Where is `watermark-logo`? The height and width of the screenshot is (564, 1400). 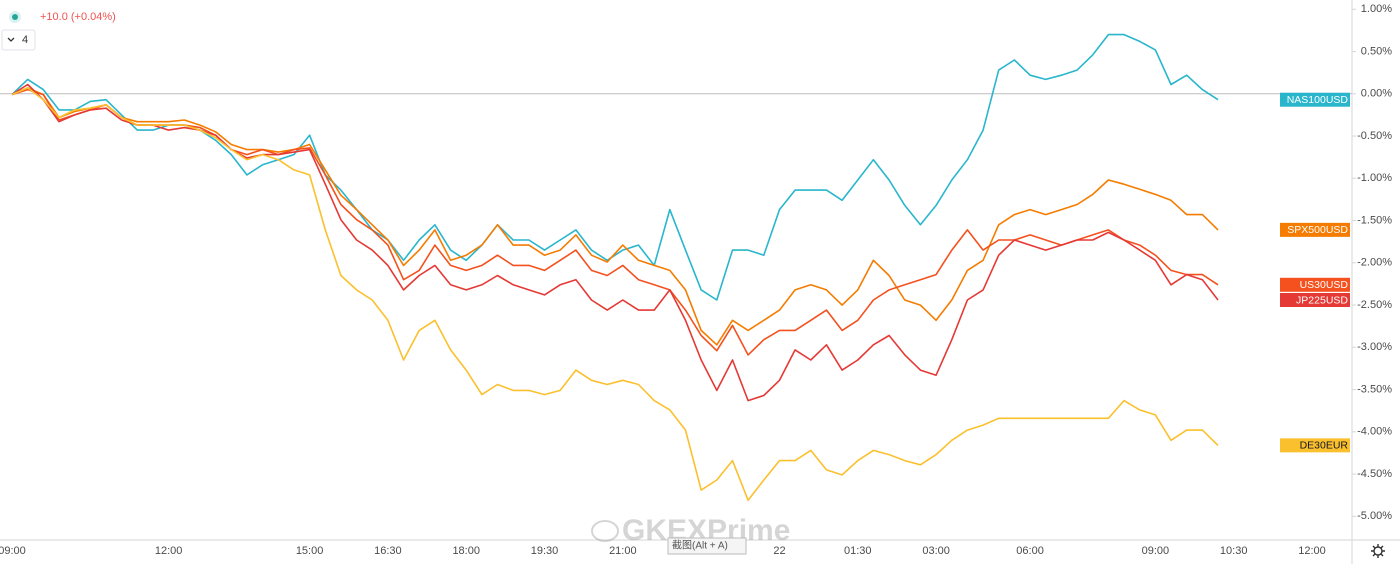 watermark-logo is located at coordinates (605, 531).